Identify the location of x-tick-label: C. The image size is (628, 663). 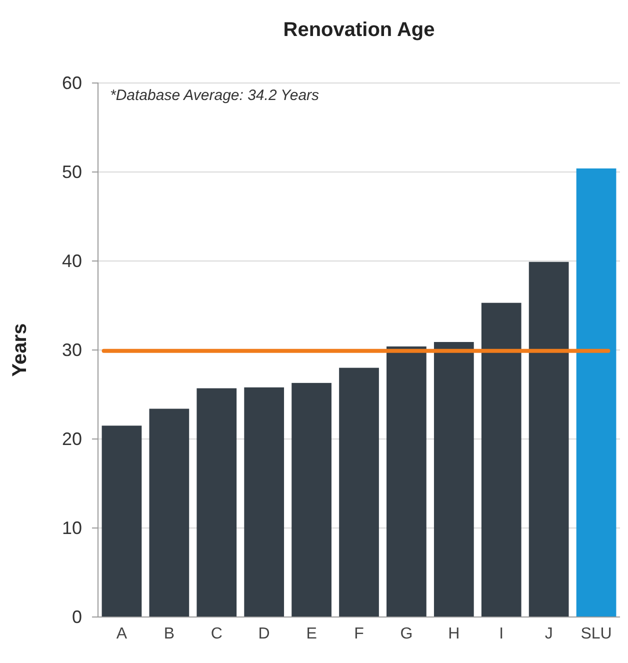
(216, 633).